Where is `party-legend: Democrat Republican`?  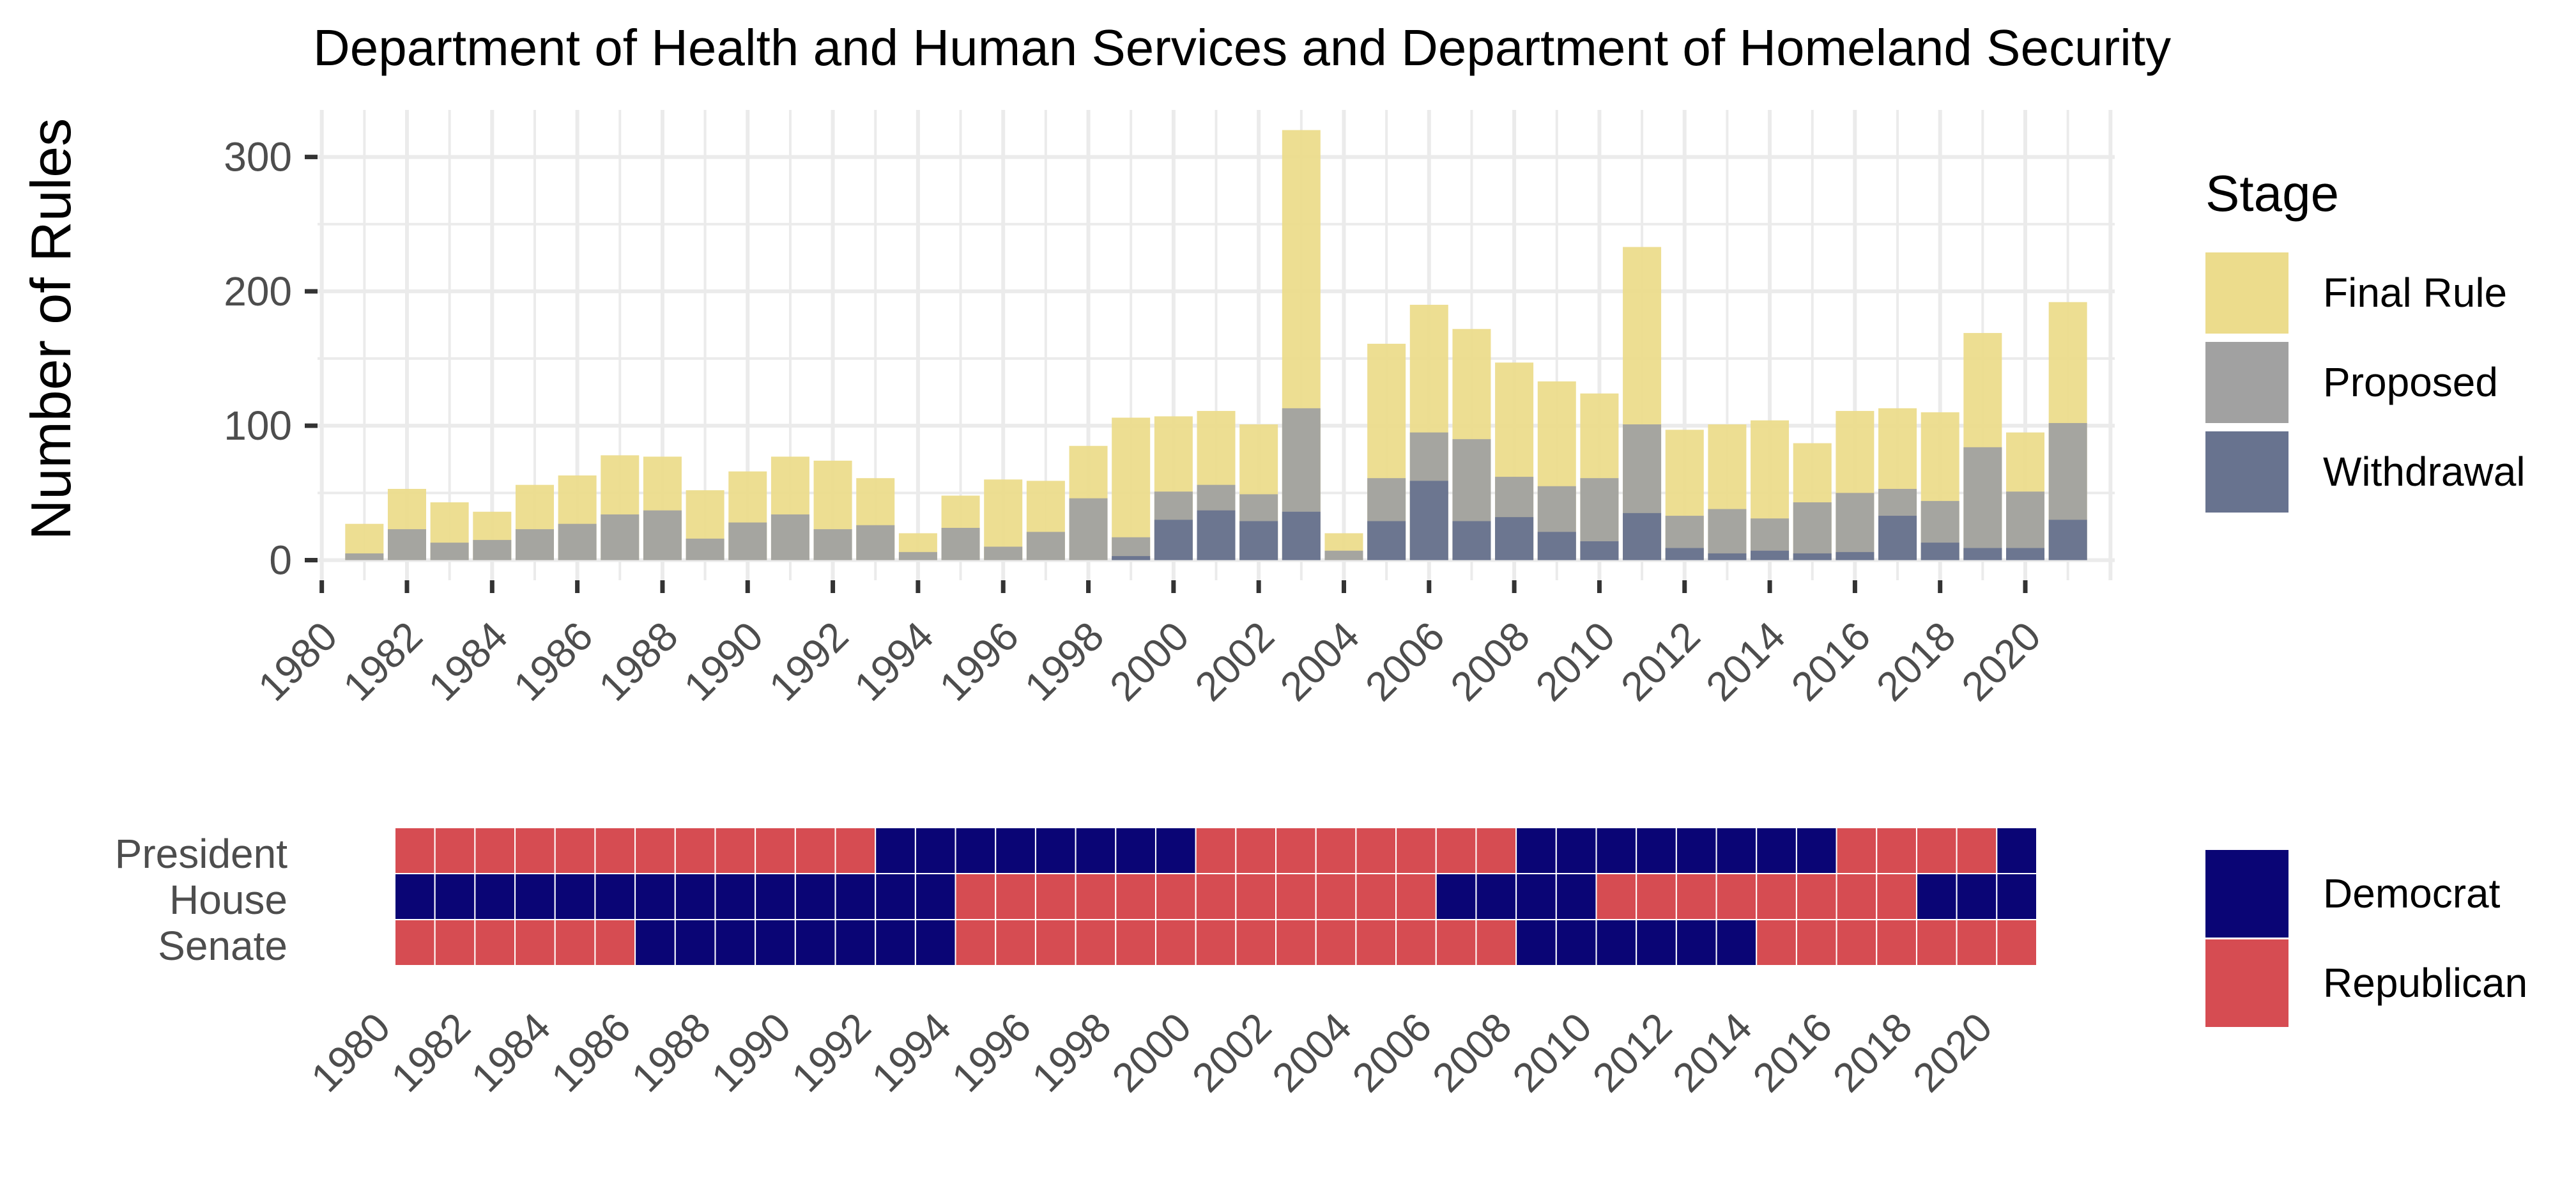
party-legend: Democrat Republican is located at coordinates (2366, 938).